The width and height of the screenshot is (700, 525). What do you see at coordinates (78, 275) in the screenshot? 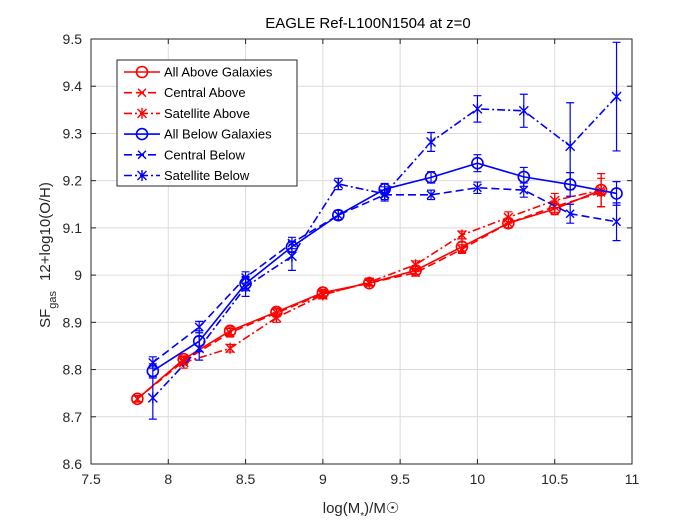
I see `y-tick-label: 9` at bounding box center [78, 275].